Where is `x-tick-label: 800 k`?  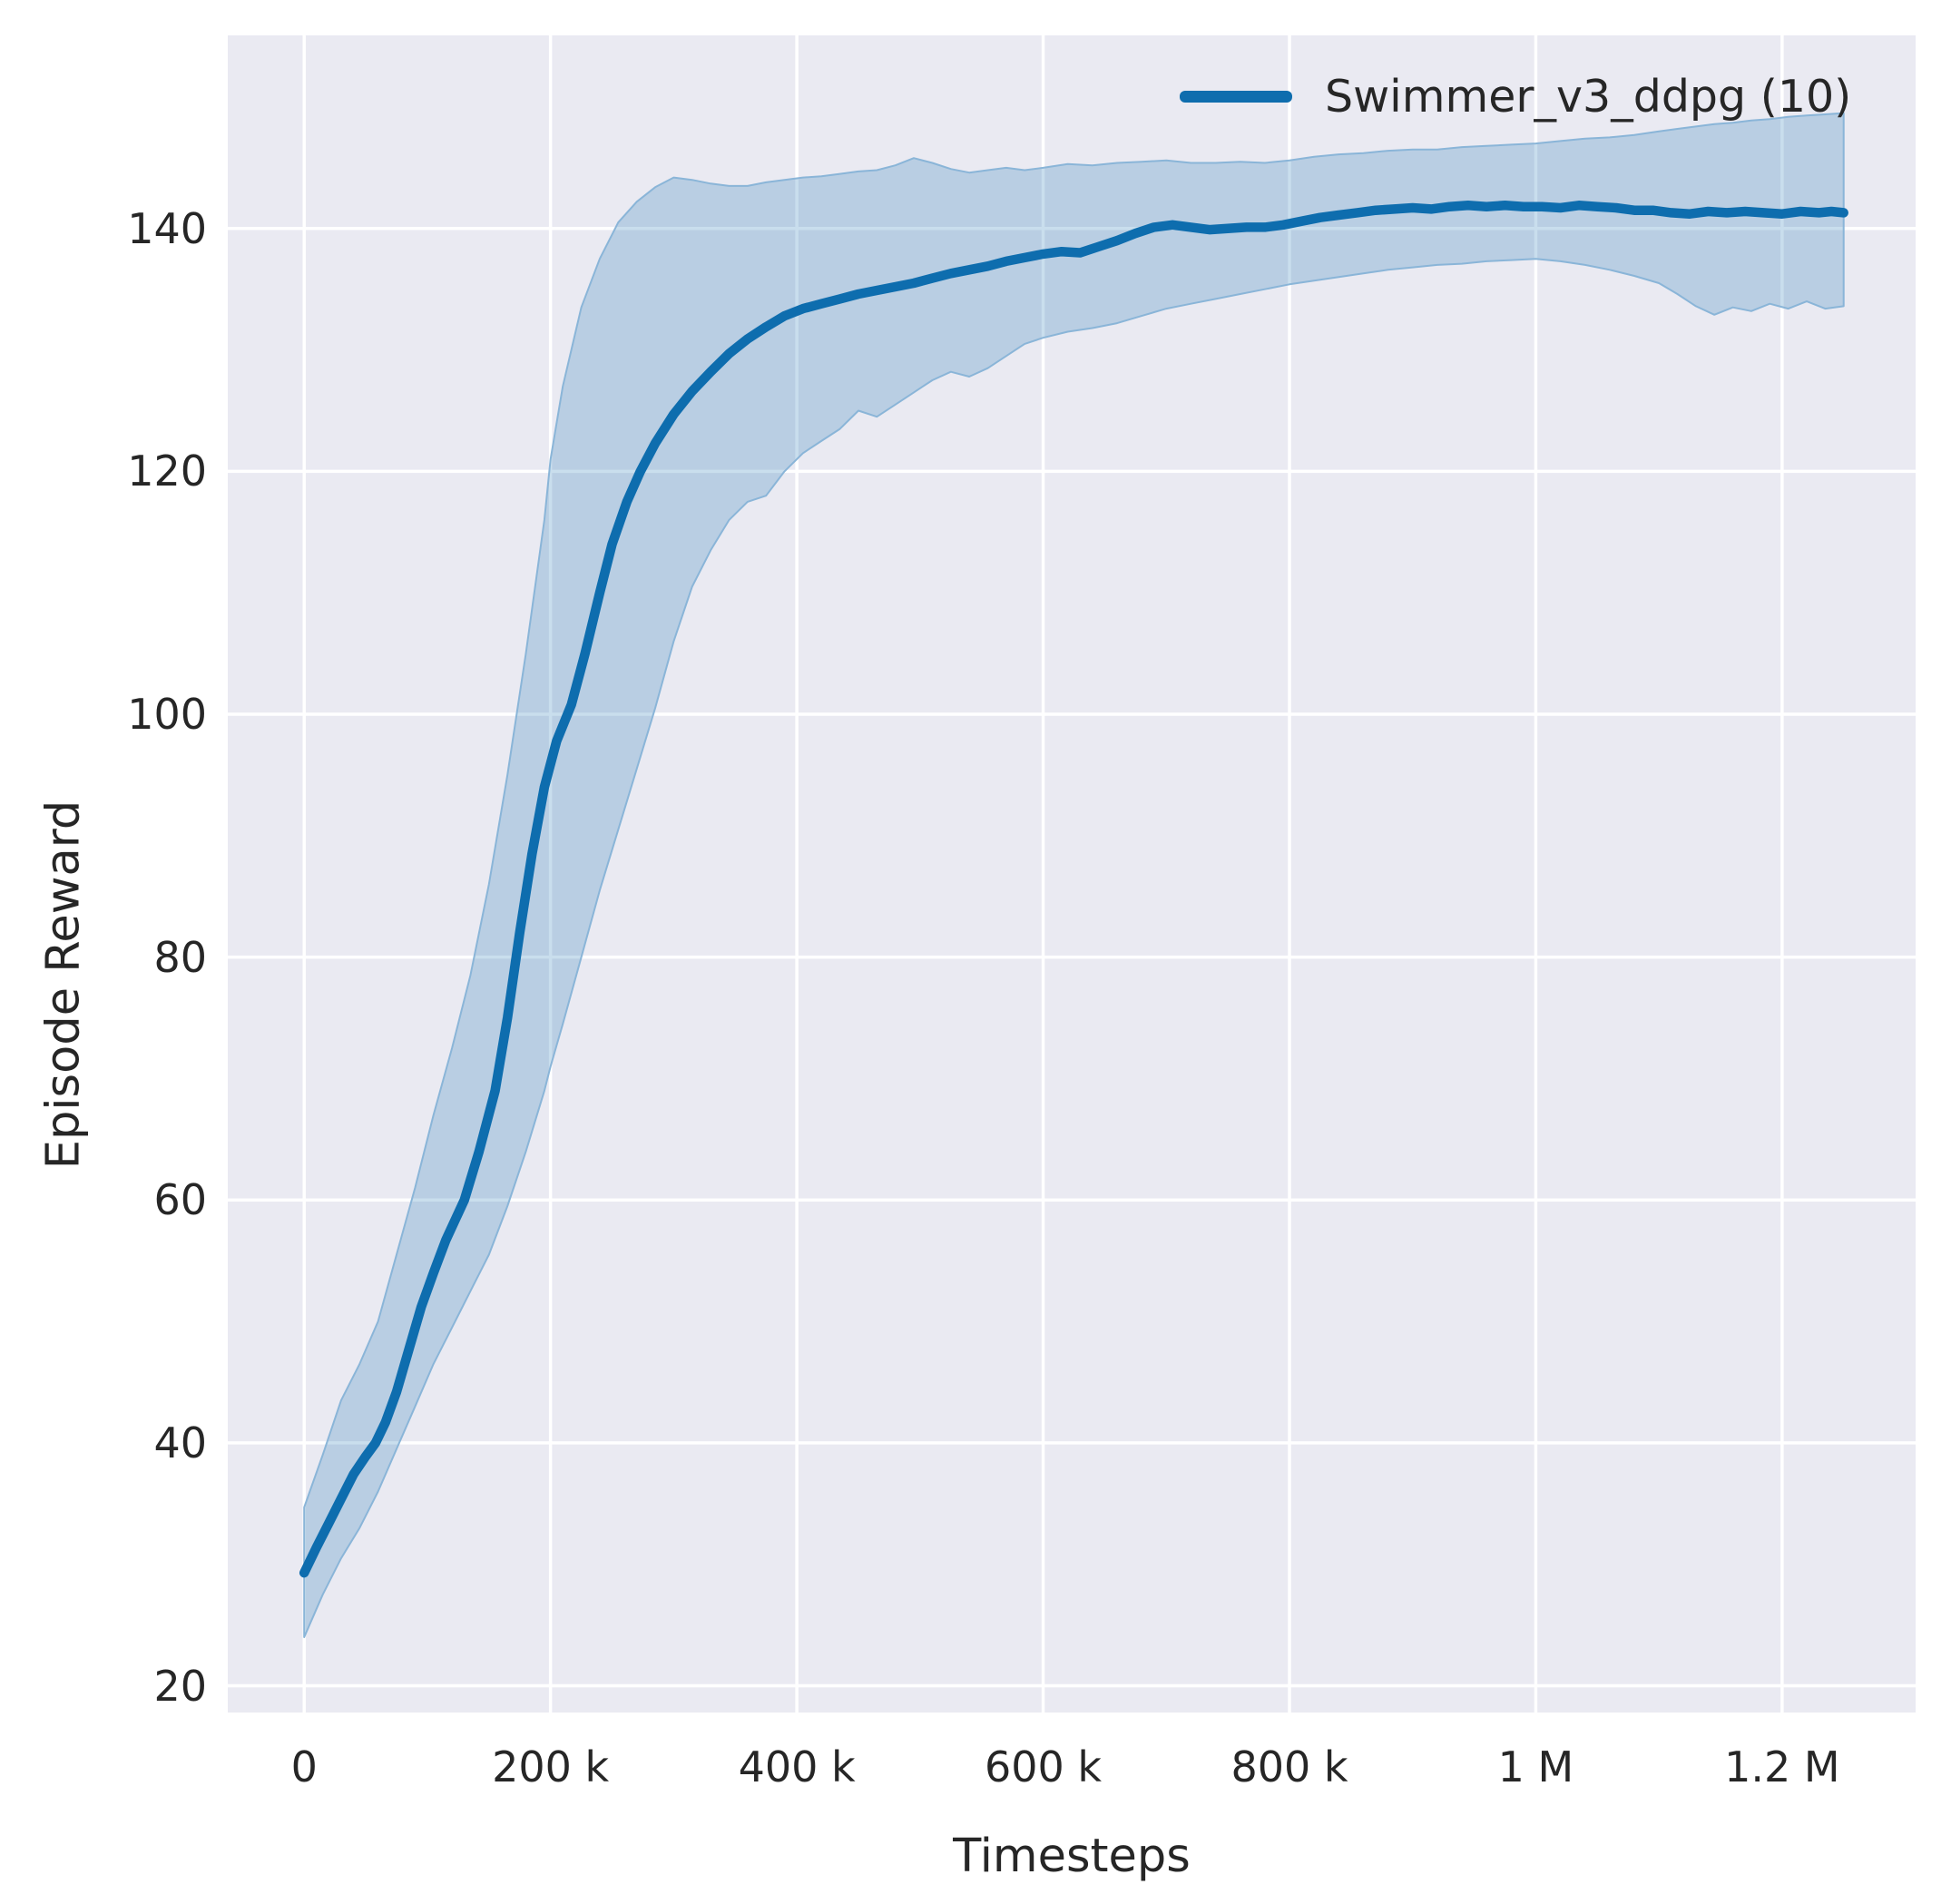 x-tick-label: 800 k is located at coordinates (1289, 1767).